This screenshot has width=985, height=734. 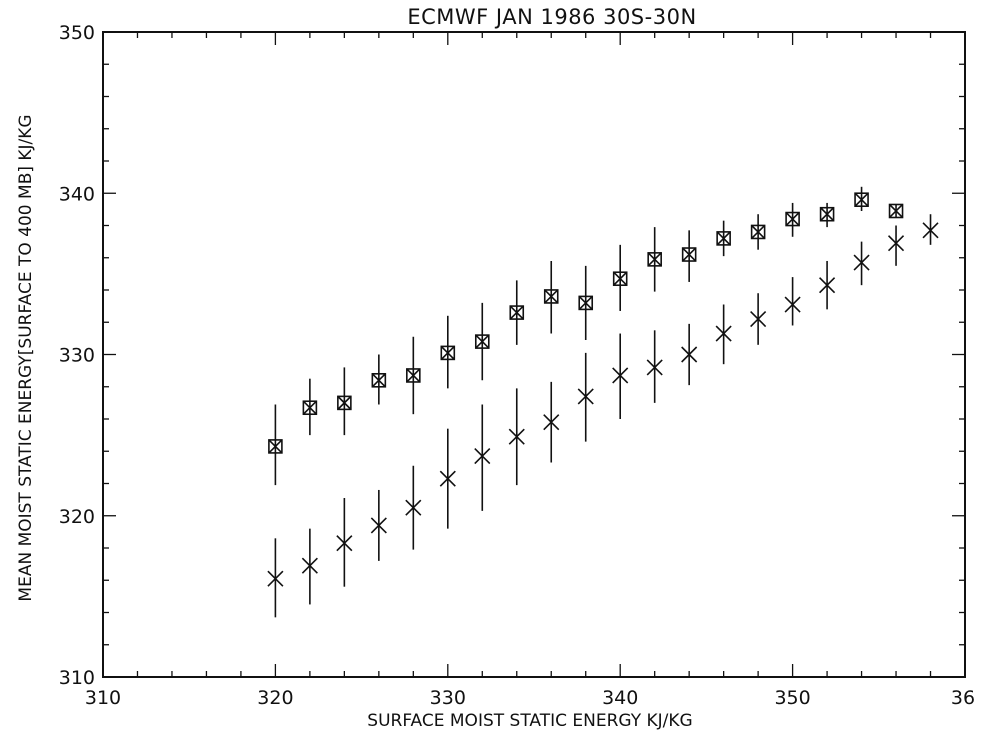 What do you see at coordinates (77, 678) in the screenshot?
I see `y-tick-label: 310` at bounding box center [77, 678].